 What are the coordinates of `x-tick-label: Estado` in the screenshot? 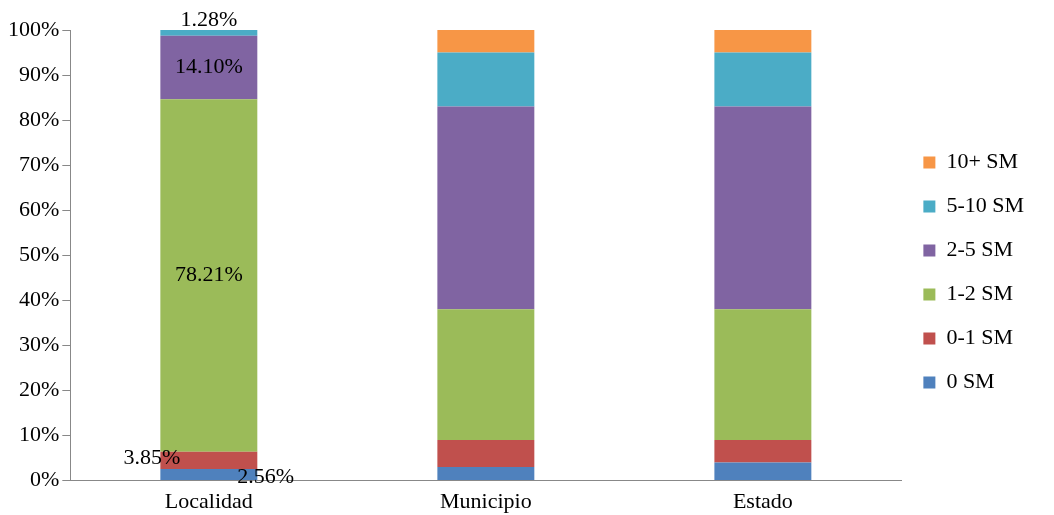 It's located at (762, 500).